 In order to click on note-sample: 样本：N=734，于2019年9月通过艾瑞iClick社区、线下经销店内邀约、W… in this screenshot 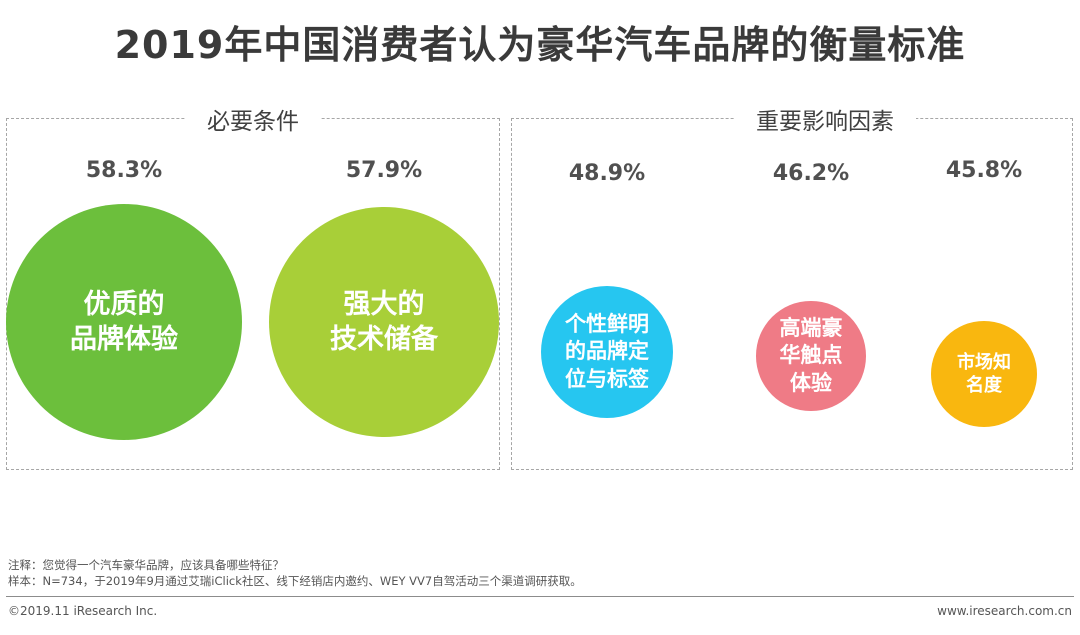, I will do `click(295, 581)`.